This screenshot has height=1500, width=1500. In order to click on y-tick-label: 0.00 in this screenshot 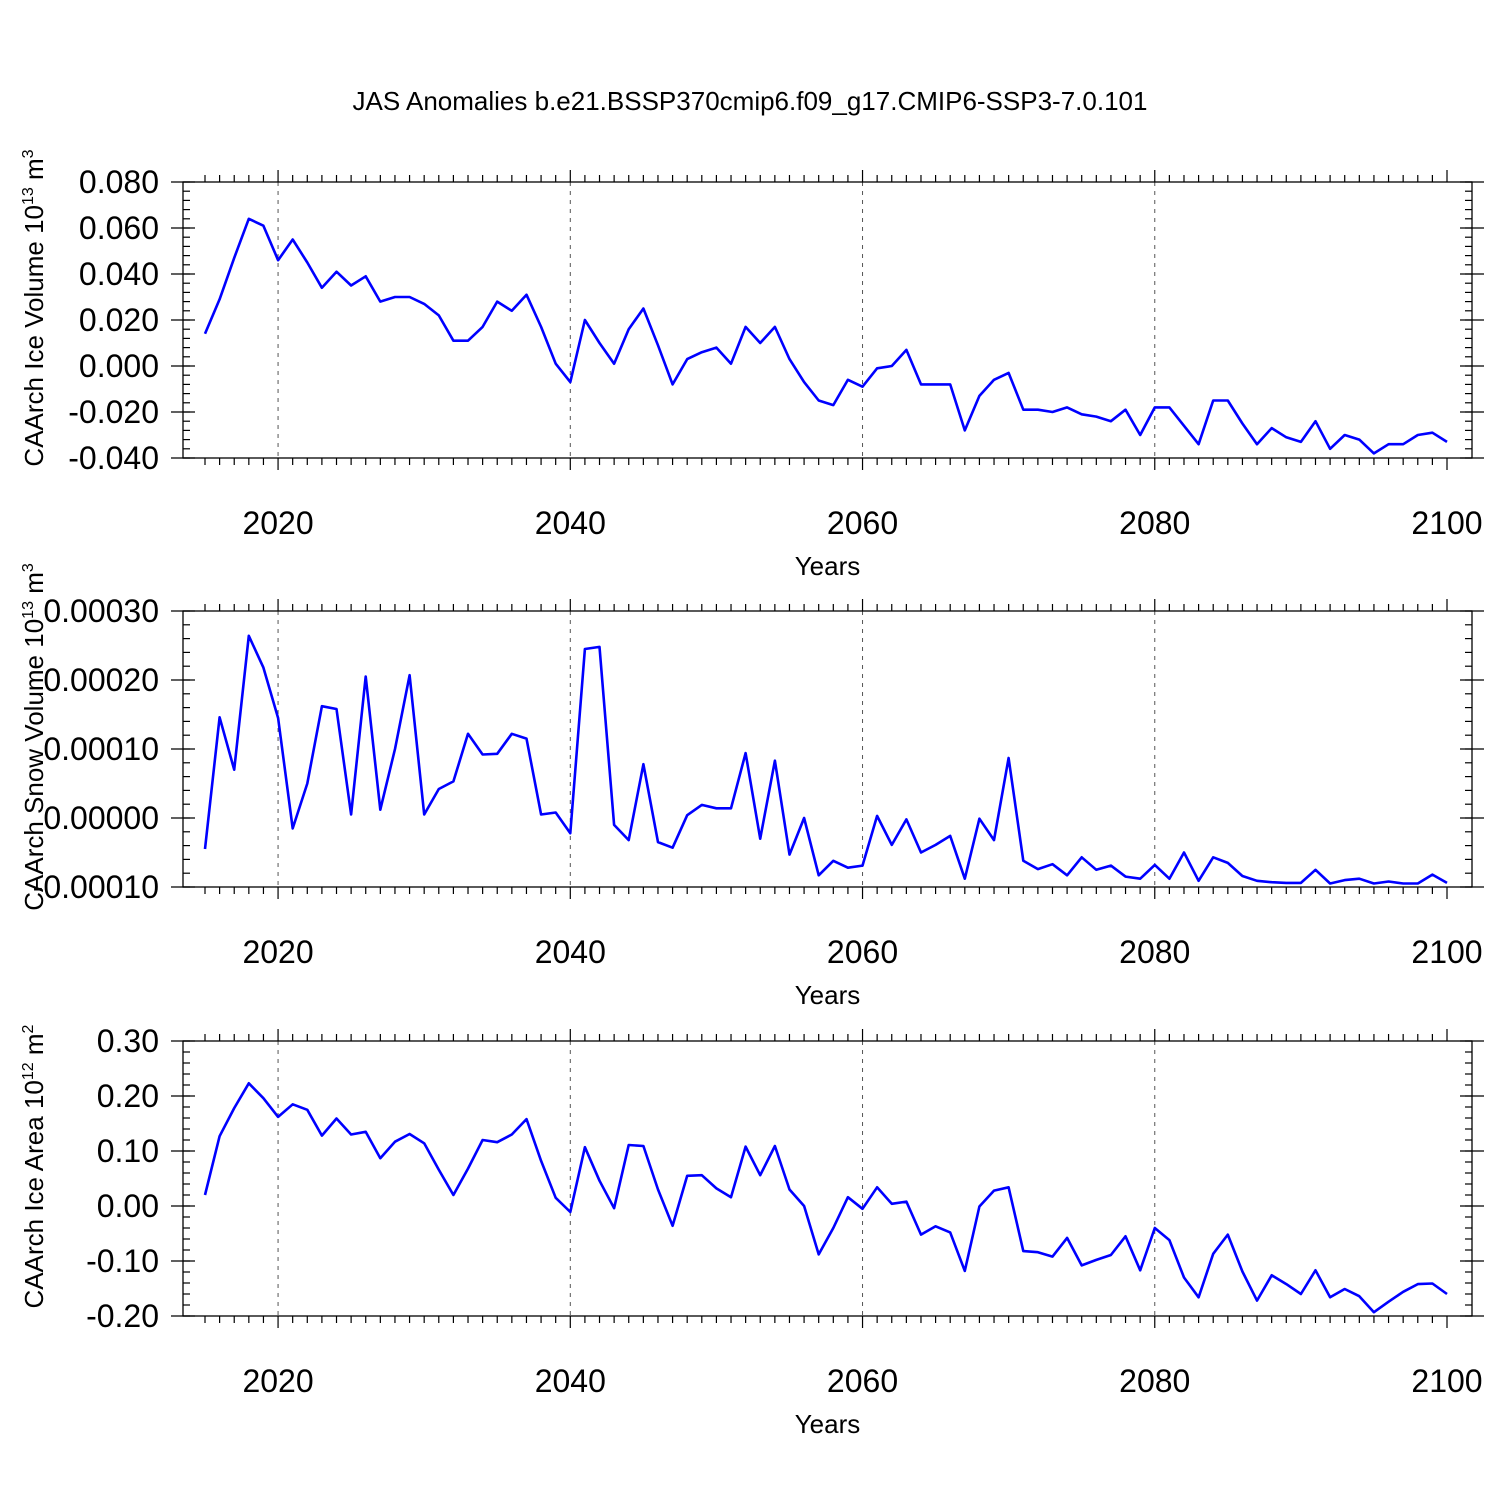, I will do `click(128, 1206)`.